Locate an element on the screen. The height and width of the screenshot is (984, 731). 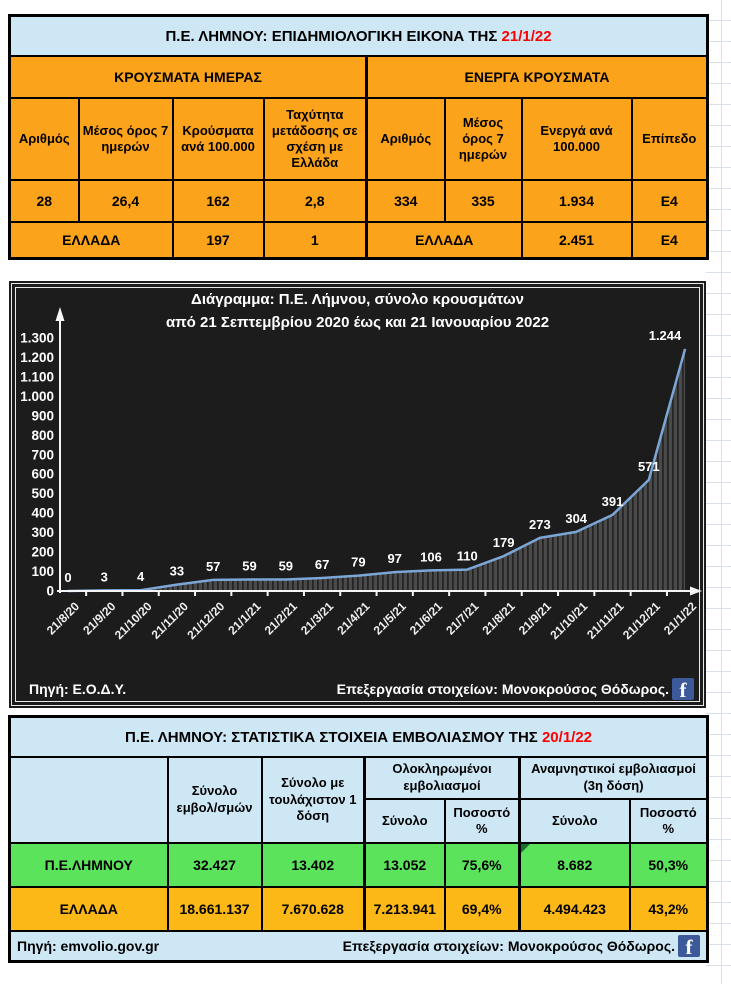
svg-text: 110 is located at coordinates (467, 556).